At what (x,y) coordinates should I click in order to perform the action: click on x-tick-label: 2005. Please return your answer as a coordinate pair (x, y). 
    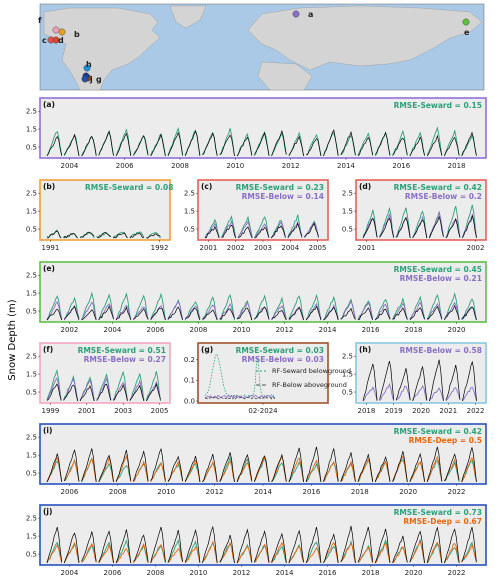
    Looking at the image, I should click on (160, 411).